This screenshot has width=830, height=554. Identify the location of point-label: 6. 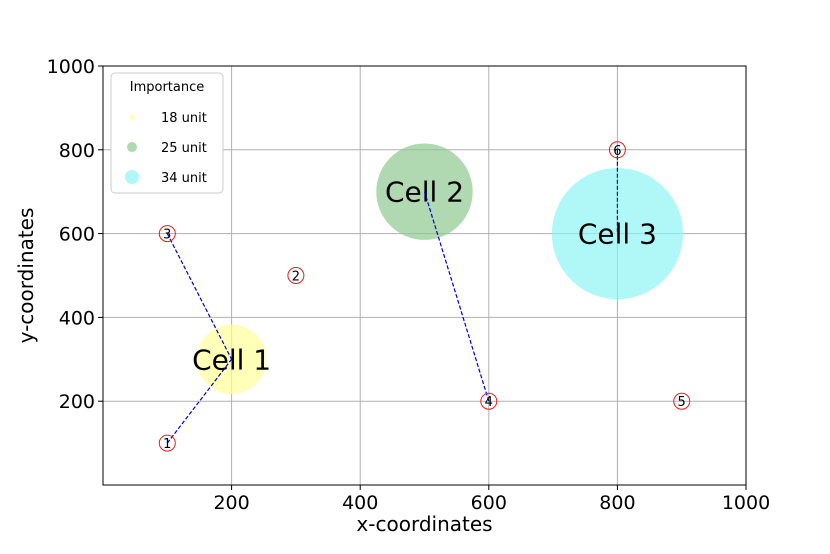
(617, 151).